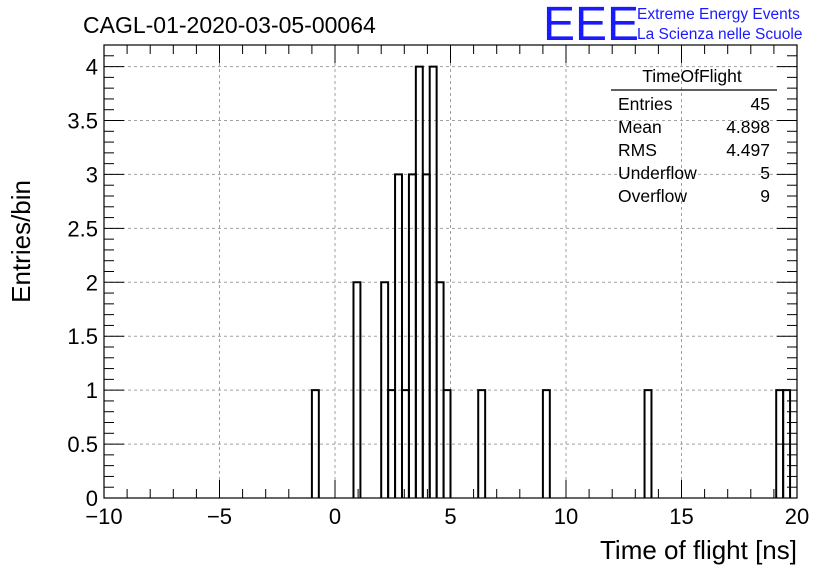  I want to click on x-tick-label: 0, so click(335, 516).